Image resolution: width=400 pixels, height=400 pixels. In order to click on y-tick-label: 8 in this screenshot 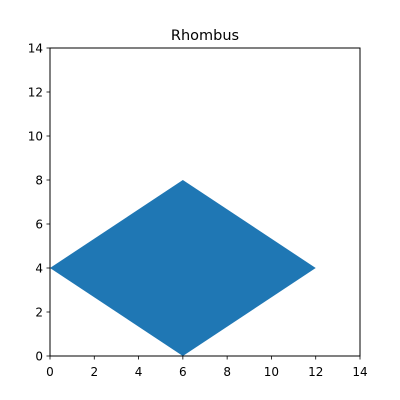, I will do `click(39, 181)`.